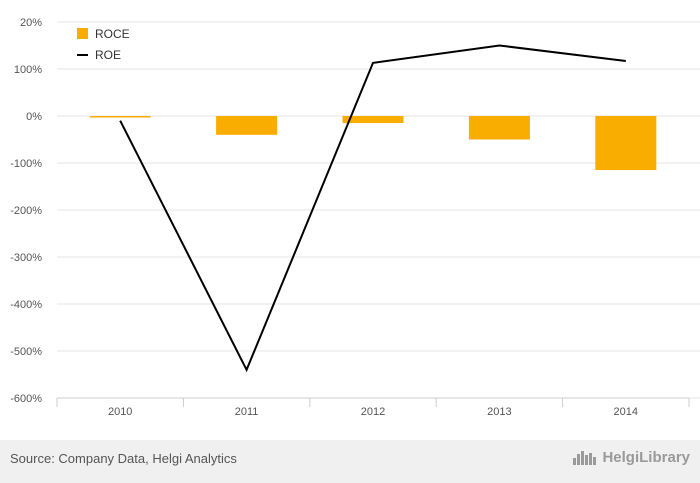 The width and height of the screenshot is (700, 483). What do you see at coordinates (585, 458) in the screenshot?
I see `helgi-library-logo-icon` at bounding box center [585, 458].